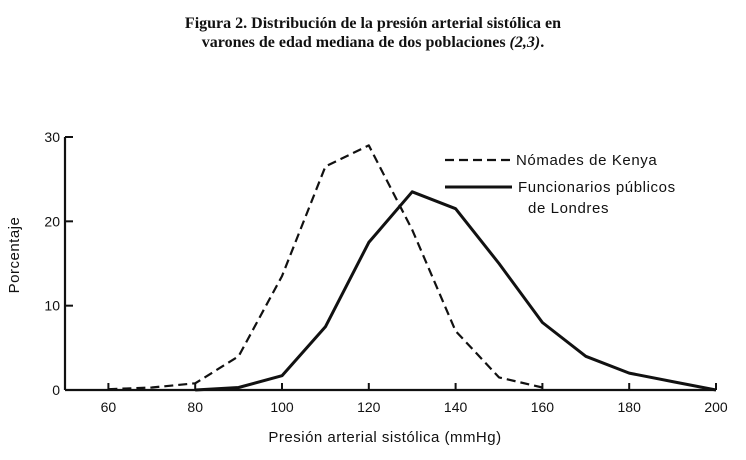 This screenshot has height=460, width=746. I want to click on x-tick-label: 80, so click(195, 407).